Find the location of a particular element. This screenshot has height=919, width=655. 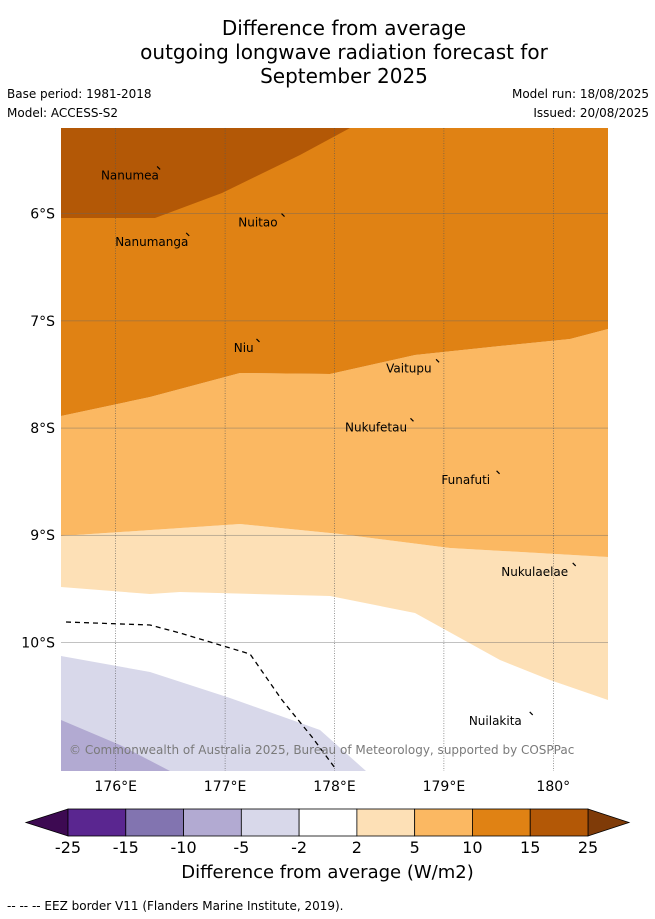

colorbar-label: Difference from average (W/m2) is located at coordinates (327, 872).